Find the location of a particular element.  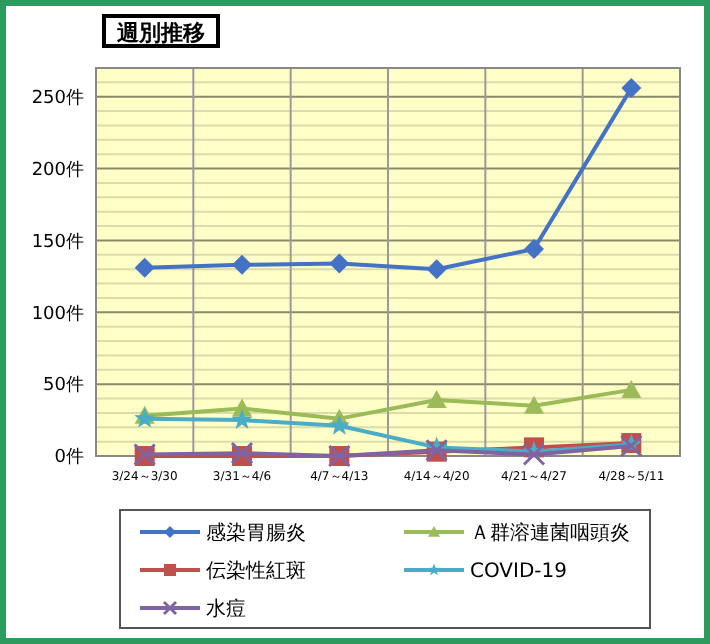

legend-label: Ａ群溶連菌咽頭炎 is located at coordinates (550, 533).